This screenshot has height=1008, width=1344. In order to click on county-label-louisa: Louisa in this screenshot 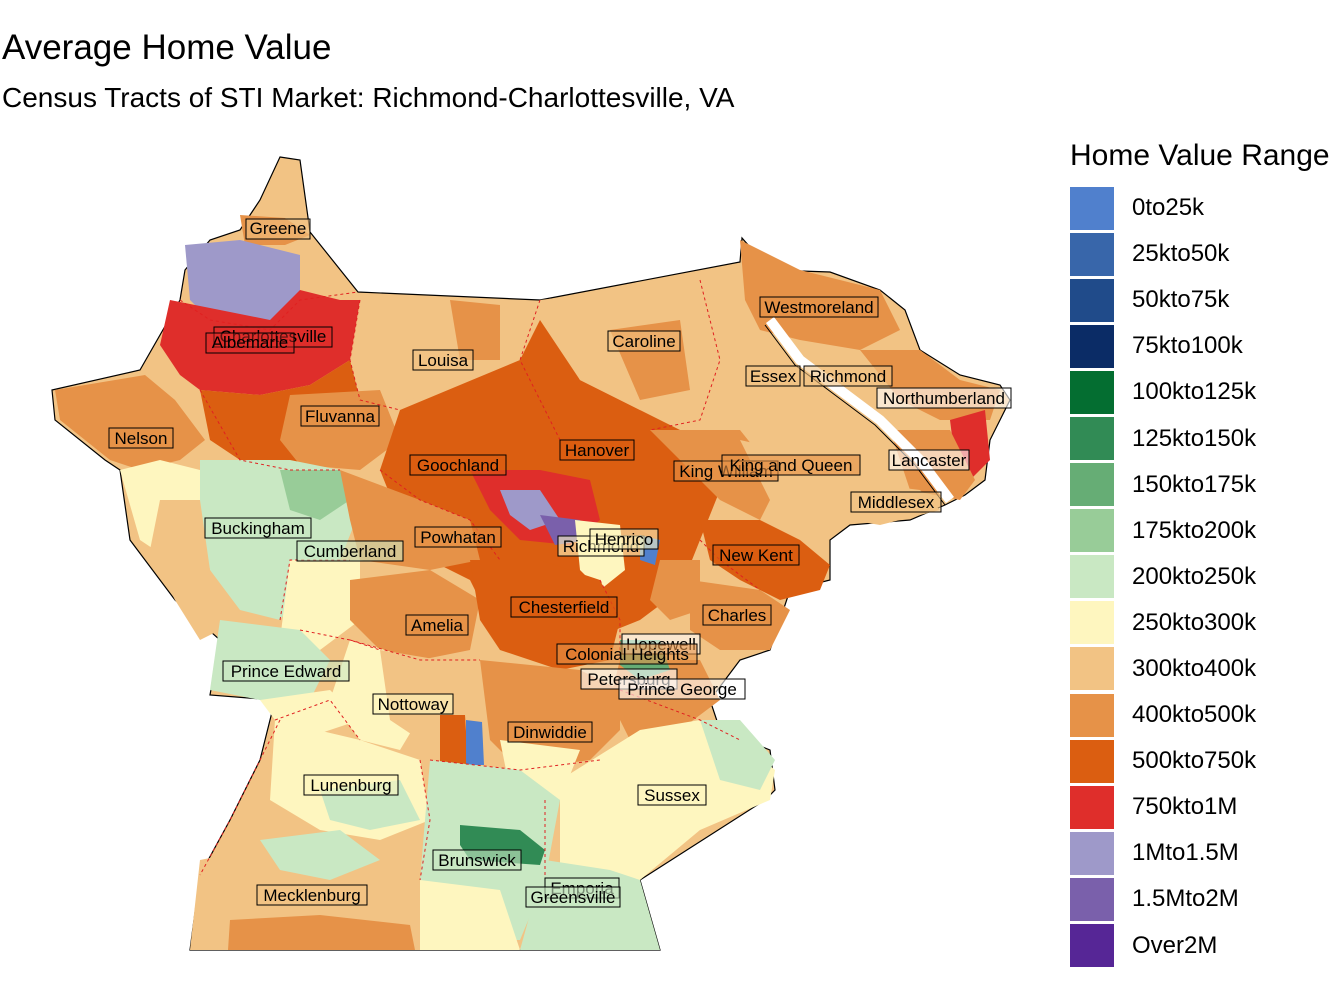, I will do `click(443, 360)`.